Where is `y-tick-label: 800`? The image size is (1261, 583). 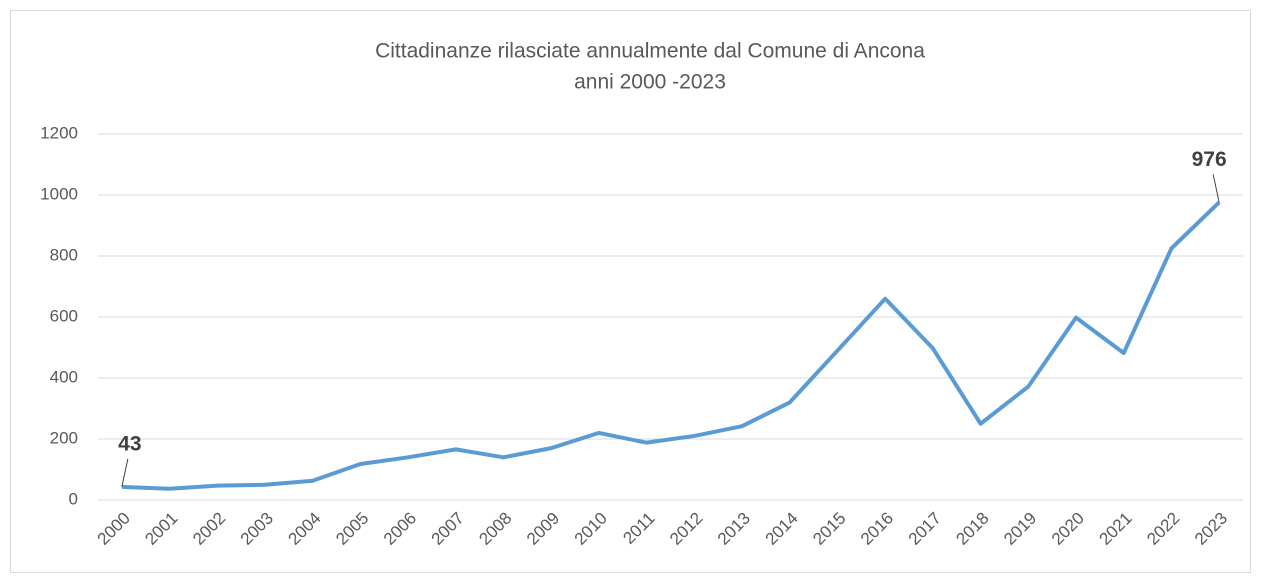 y-tick-label: 800 is located at coordinates (64, 254).